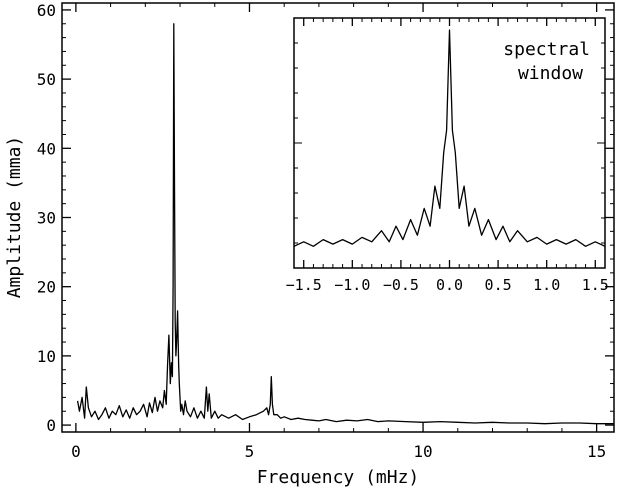 Image resolution: width=618 pixels, height=489 pixels. Describe the element at coordinates (338, 477) in the screenshot. I see `x-axis-label: Frequency (mHz)` at that location.